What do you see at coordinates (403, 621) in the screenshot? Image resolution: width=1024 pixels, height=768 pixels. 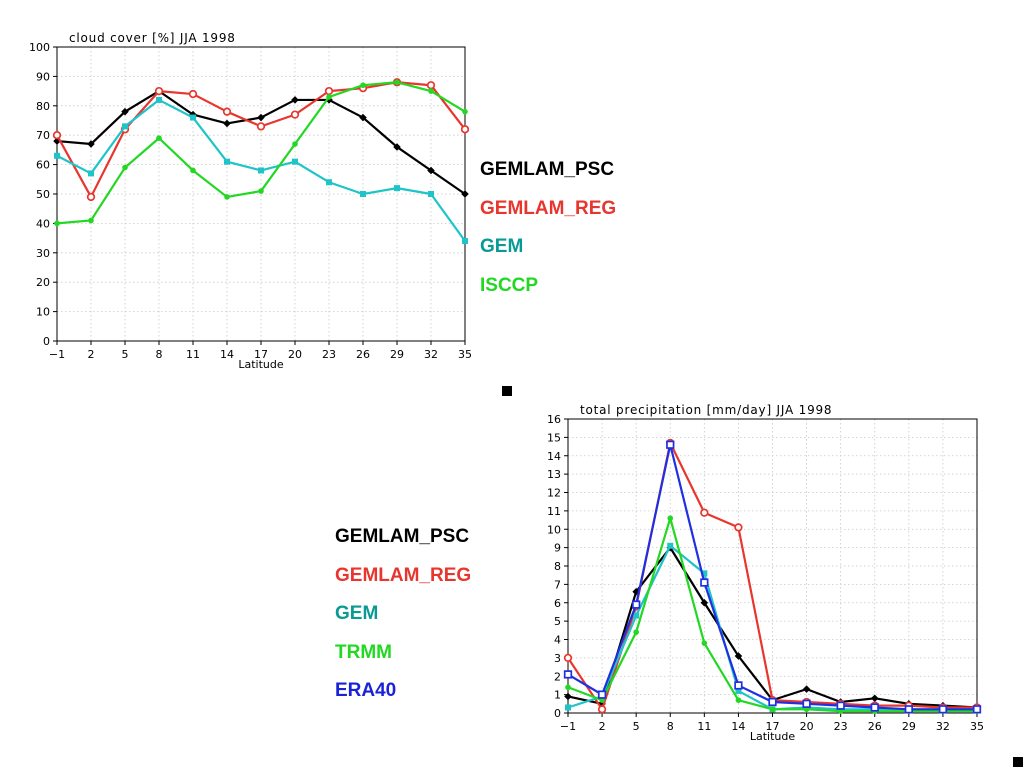 I see `precipitation-legend: GEMLAM_PSC GEMLAM_REG GEM TRMM ERA40` at bounding box center [403, 621].